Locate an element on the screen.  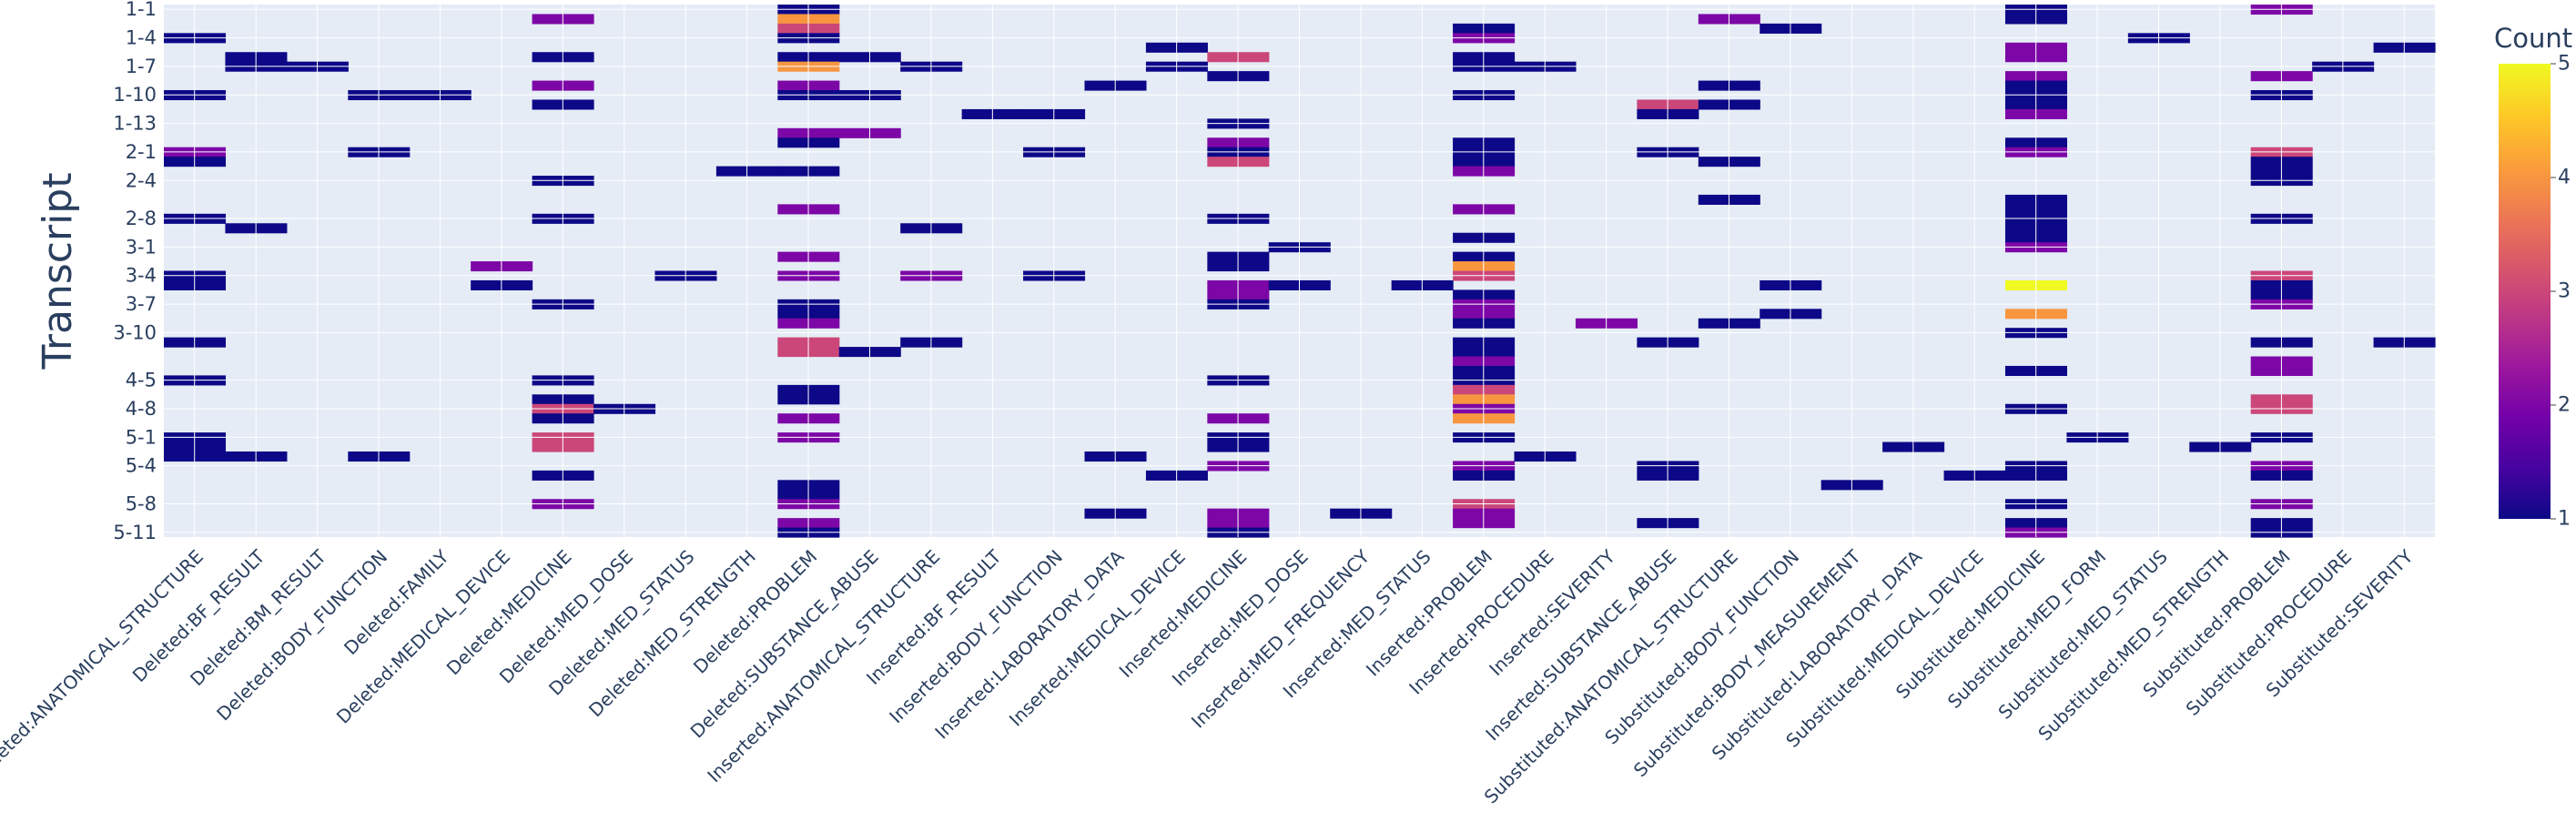
y-tick-label: 2-1 is located at coordinates (141, 152).